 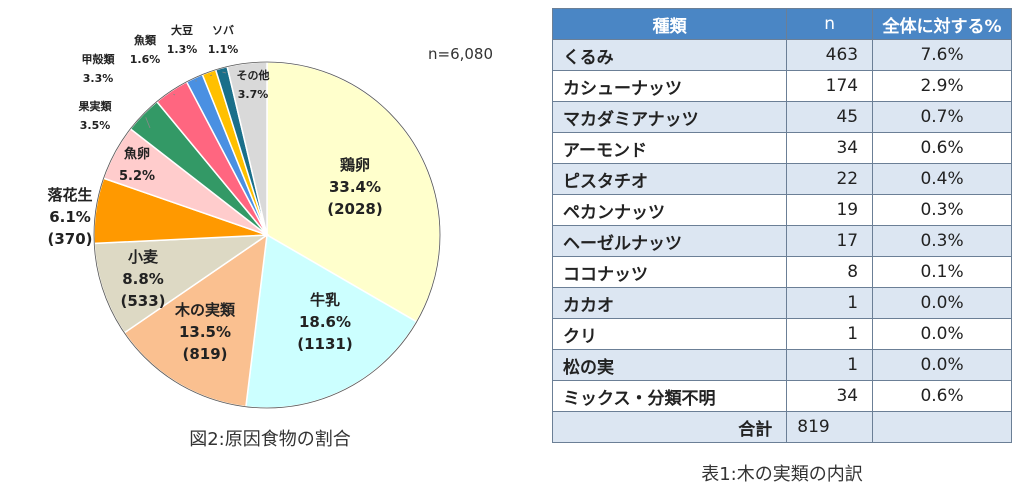 I want to click on table-row: ミックス・分類不明 34 0.6%, so click(x=781, y=396).